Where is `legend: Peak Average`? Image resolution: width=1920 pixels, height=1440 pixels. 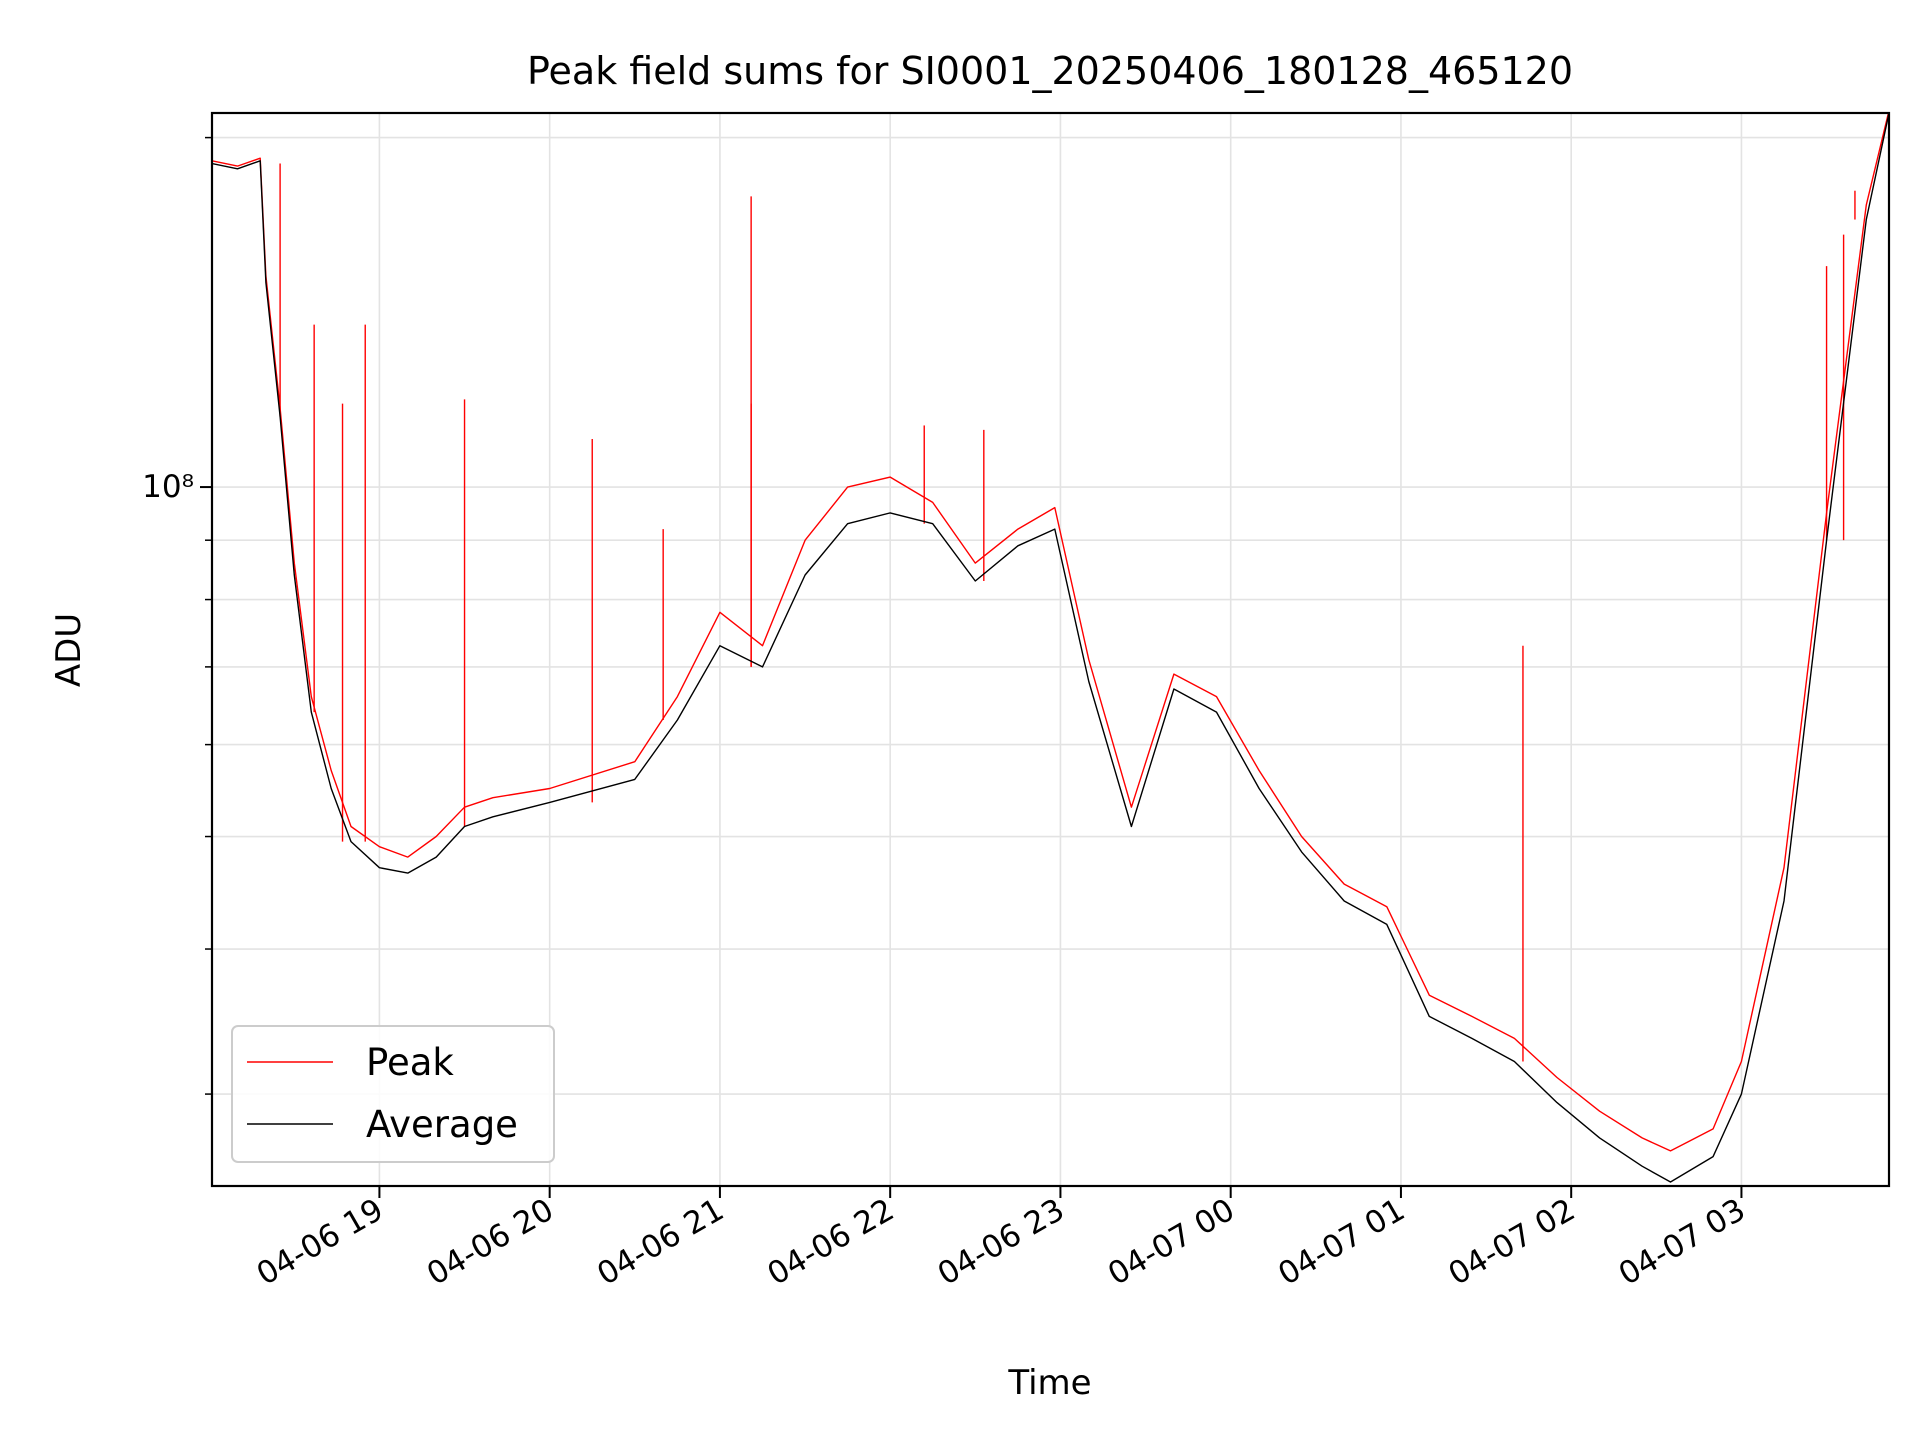
legend: Peak Average is located at coordinates (393, 1094).